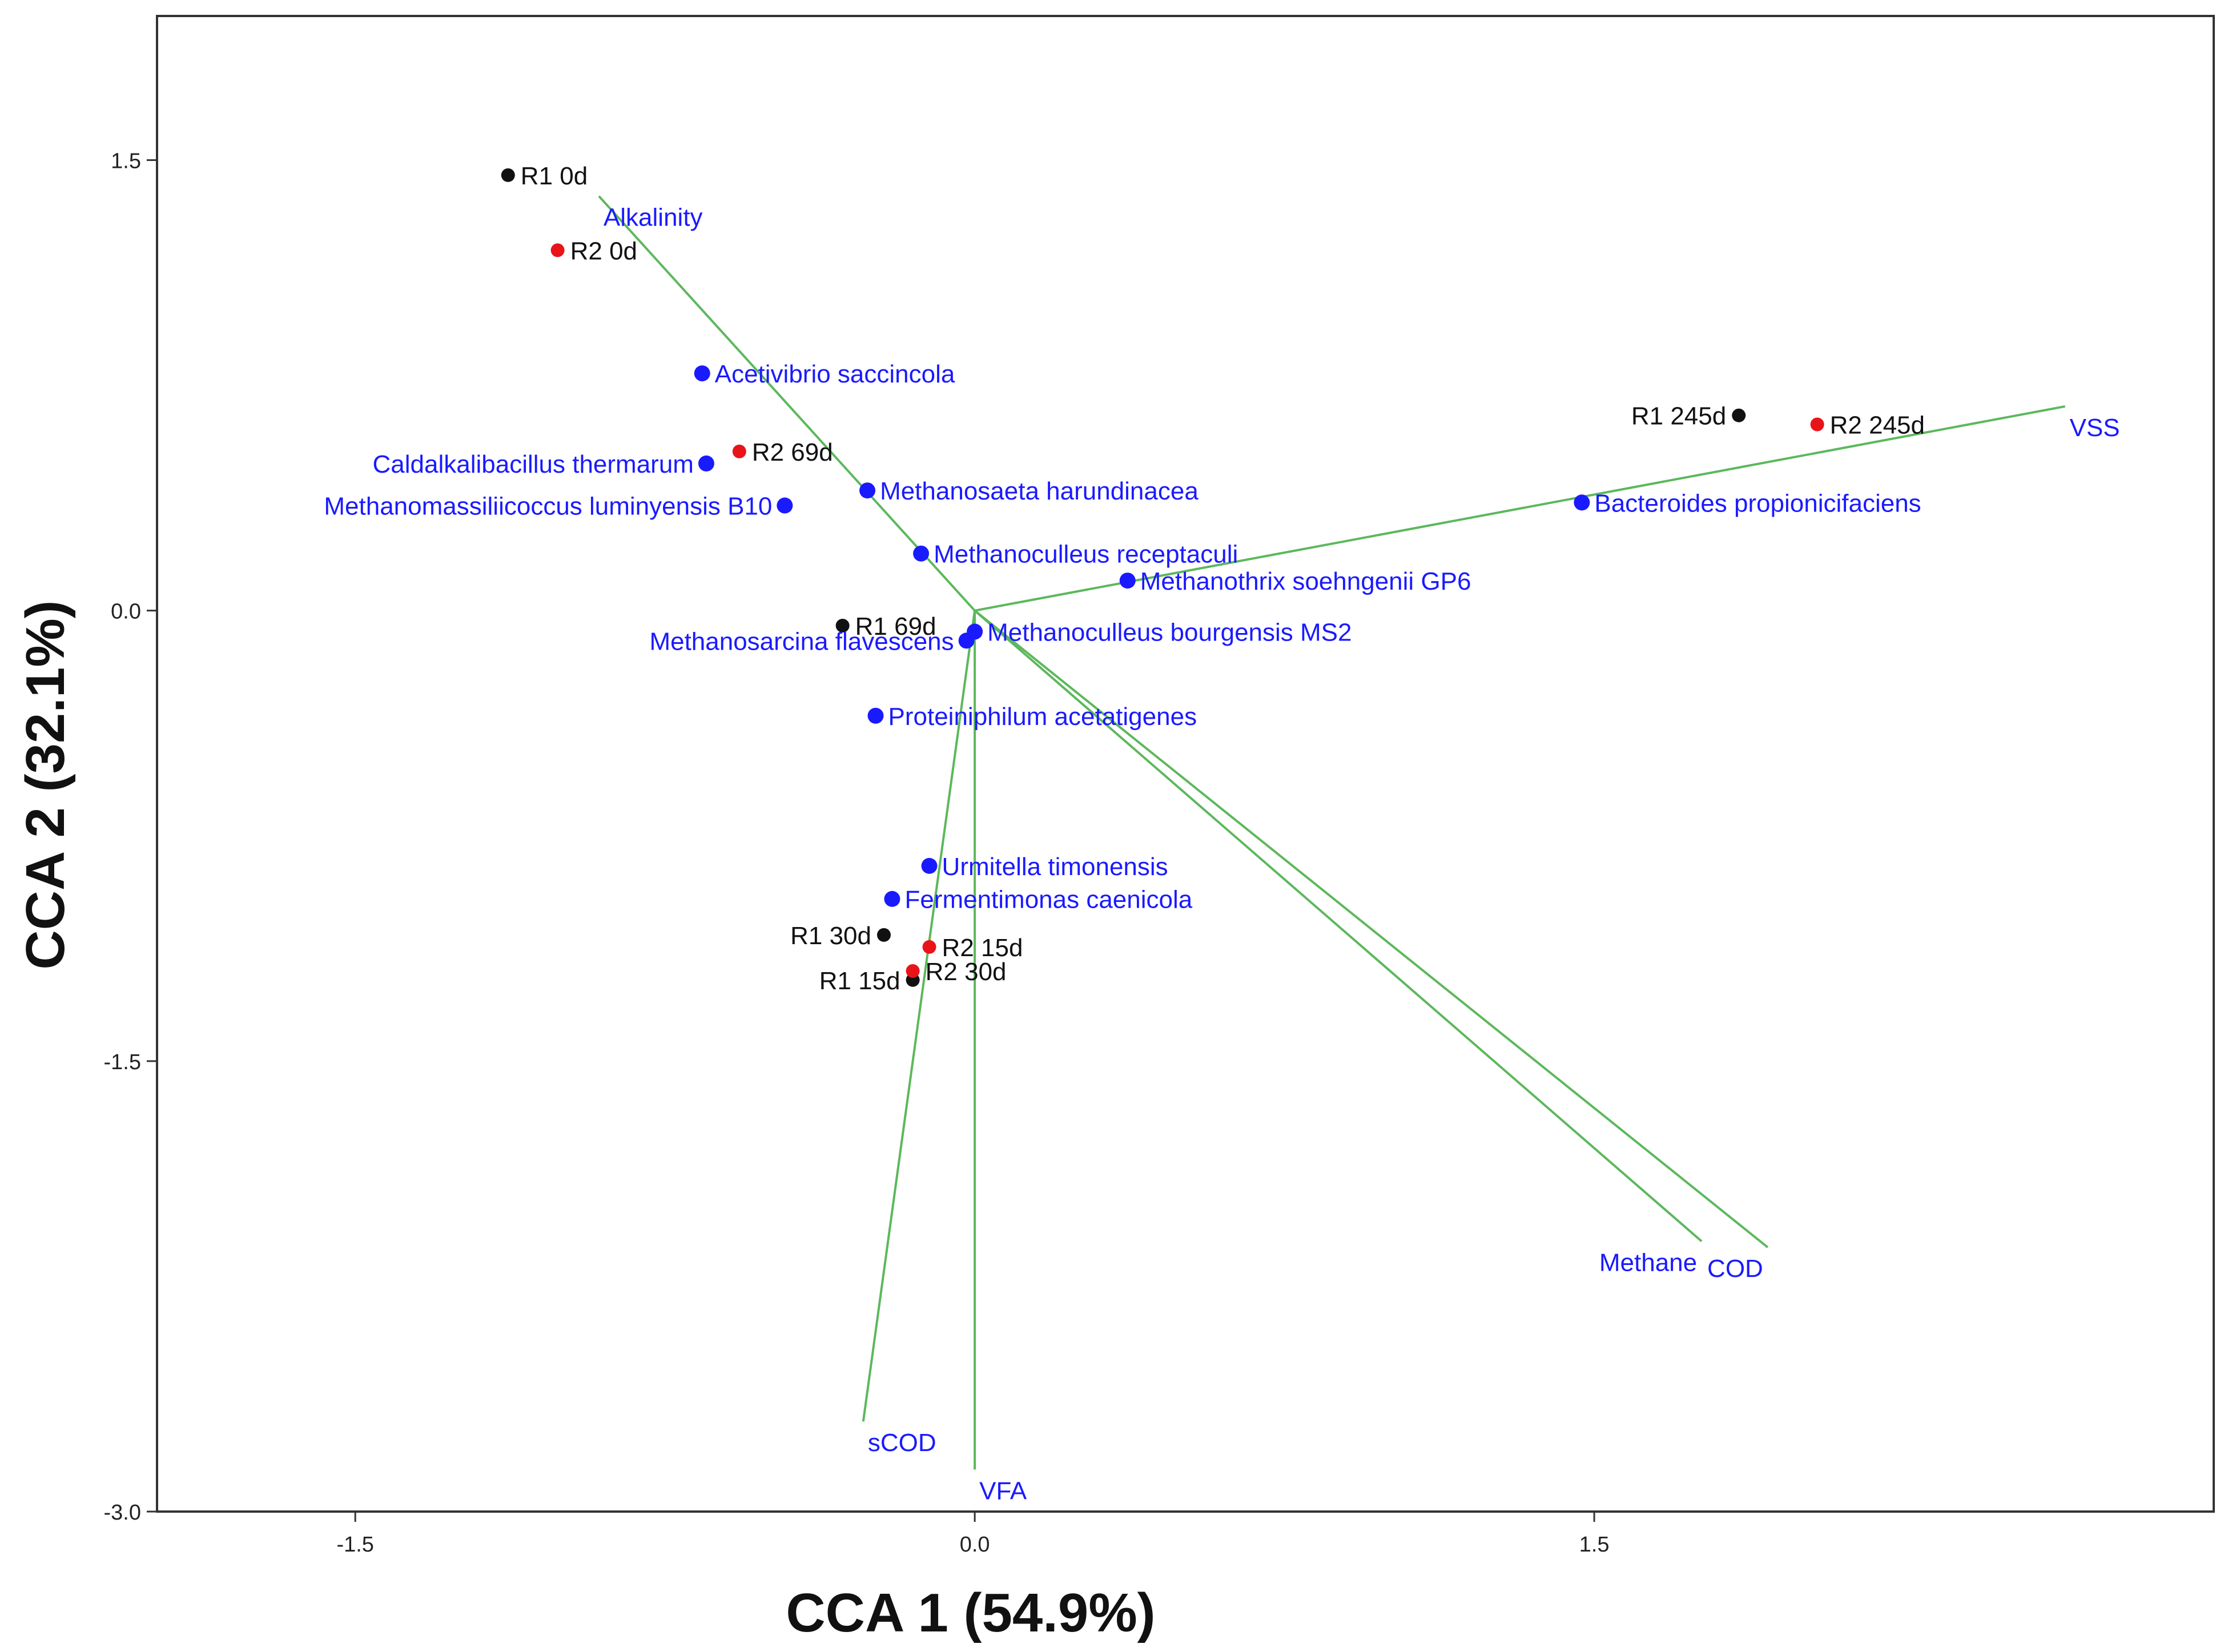 The image size is (2228, 1652). What do you see at coordinates (1086, 555) in the screenshot?
I see `label-methanoculleus-receptaculi: Methanoculleus receptaculi` at bounding box center [1086, 555].